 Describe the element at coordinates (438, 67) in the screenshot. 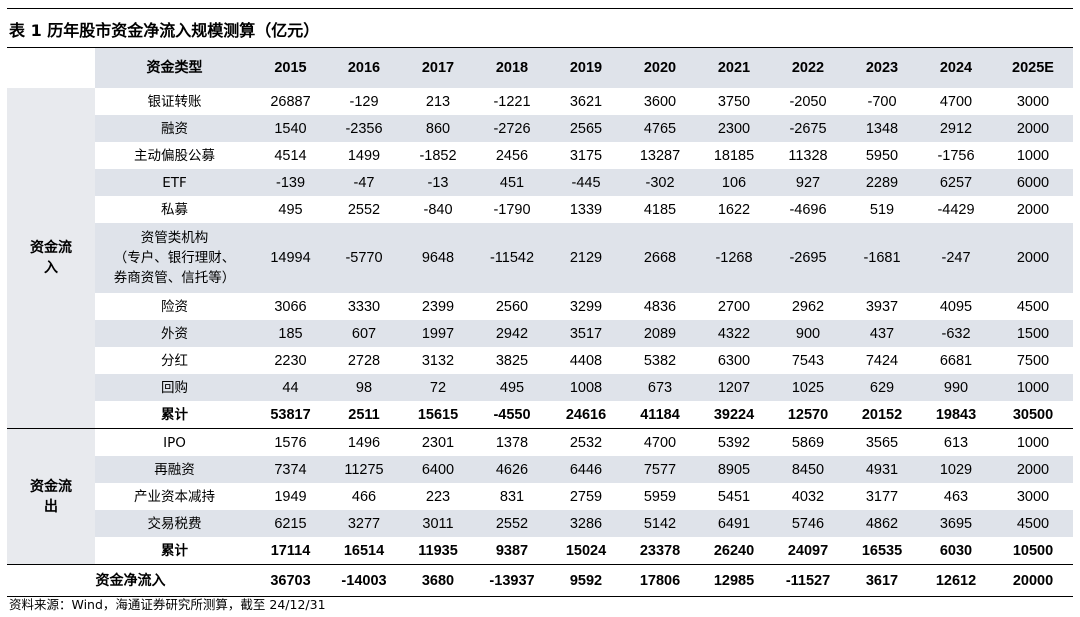

I see `year-header: 2017` at that location.